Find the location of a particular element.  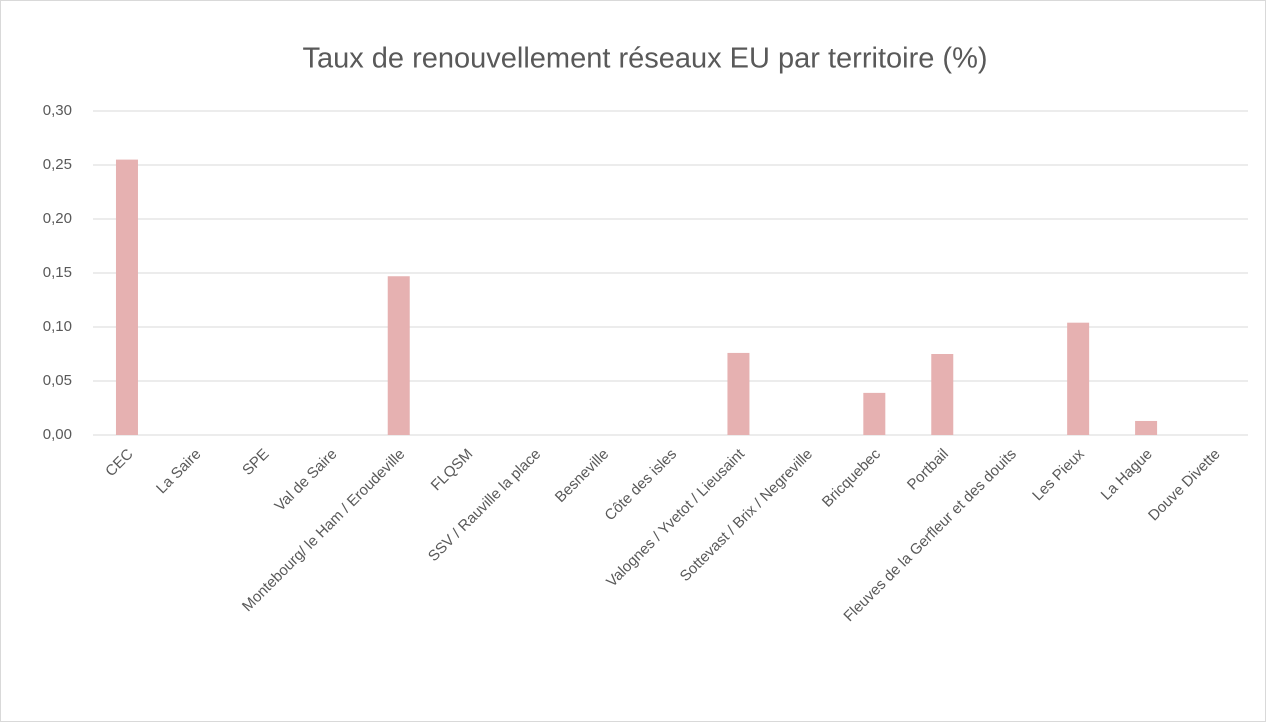

y-tick-label: 0,05 is located at coordinates (57, 380).